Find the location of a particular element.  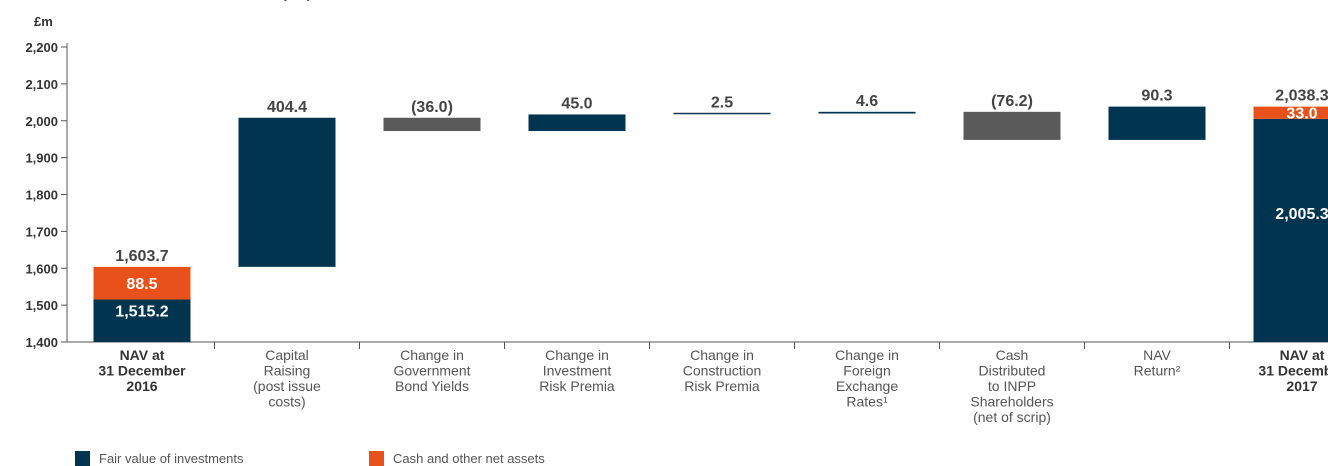

x-category-label: Return² is located at coordinates (1157, 371).